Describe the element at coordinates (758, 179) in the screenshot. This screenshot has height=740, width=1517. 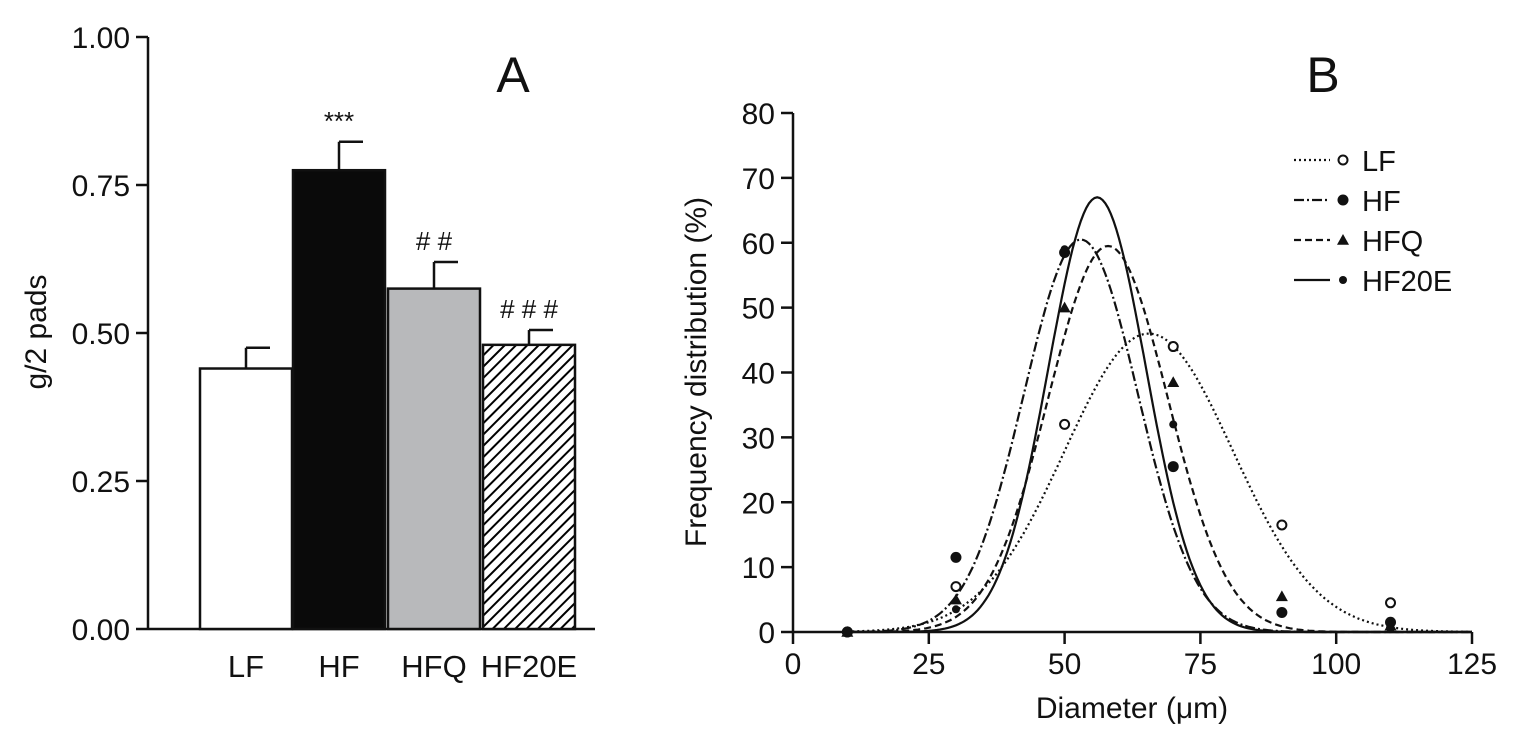
I see `y-tick-label-b: 70` at that location.